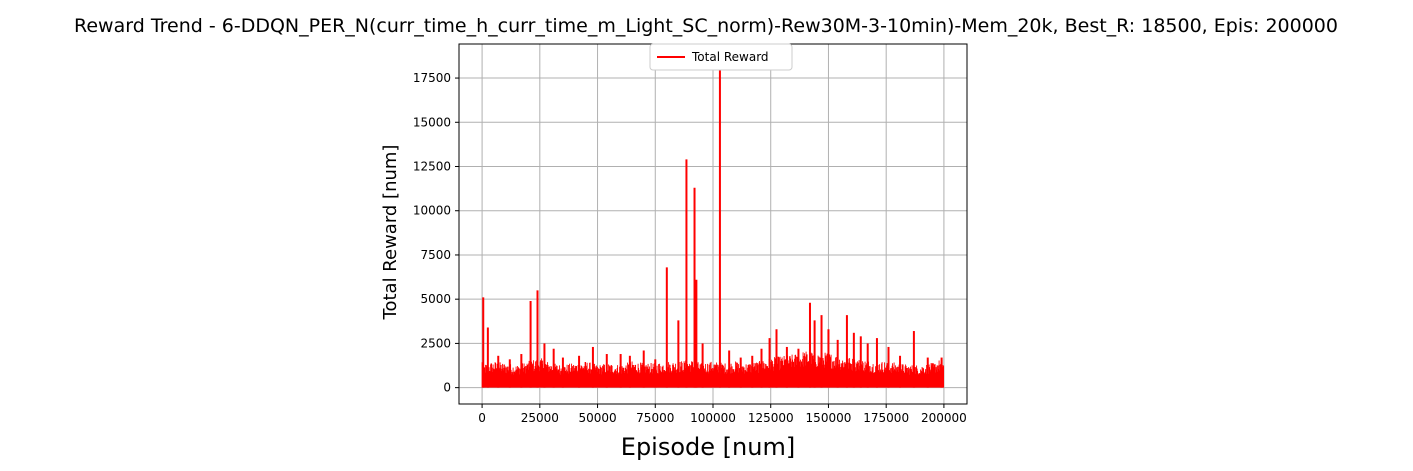 This screenshot has height=471, width=1413. Describe the element at coordinates (432, 122) in the screenshot. I see `y-tick-label: 15000` at that location.